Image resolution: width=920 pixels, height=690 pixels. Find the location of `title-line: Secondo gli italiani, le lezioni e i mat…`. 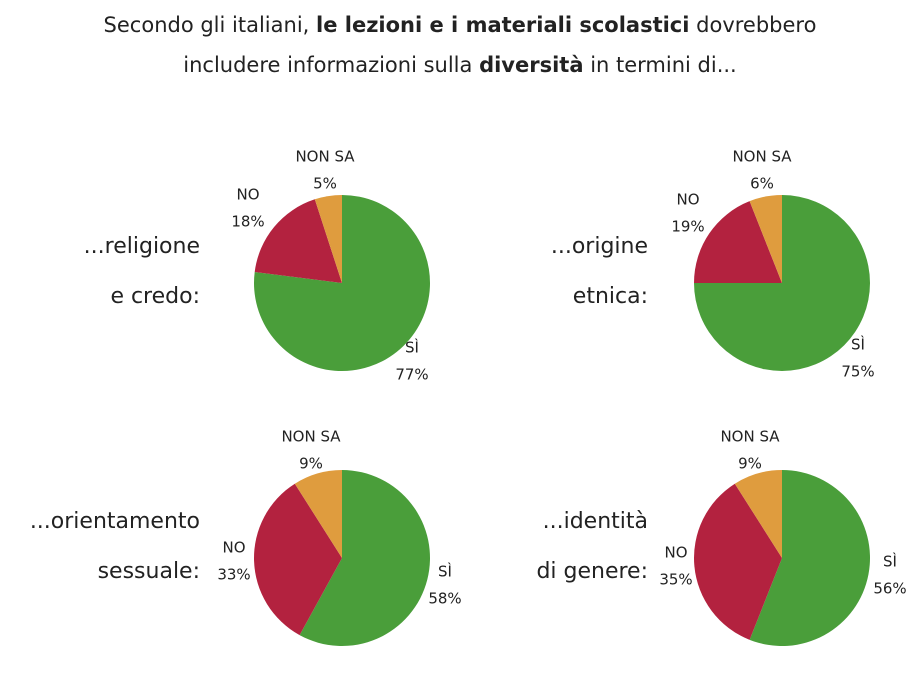

title-line: Secondo gli italiani, le lezioni e i mat… is located at coordinates (460, 25).